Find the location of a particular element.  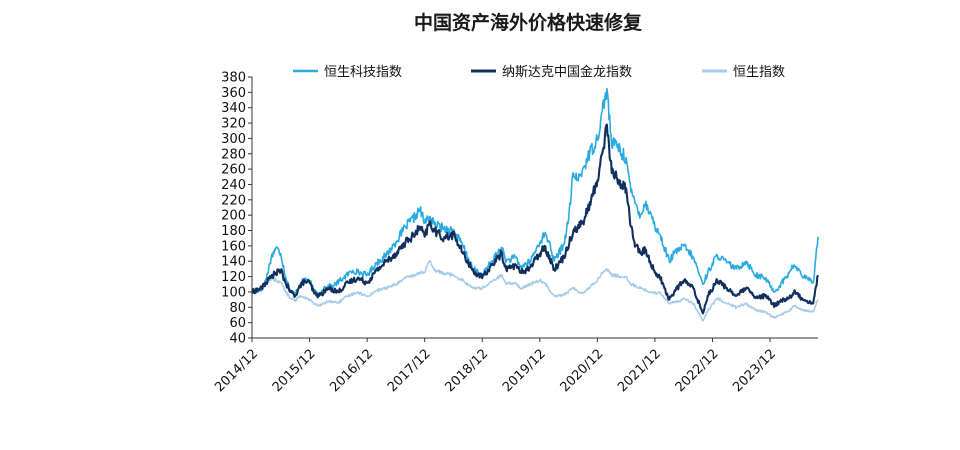

y-tick-label: 120 is located at coordinates (233, 277).